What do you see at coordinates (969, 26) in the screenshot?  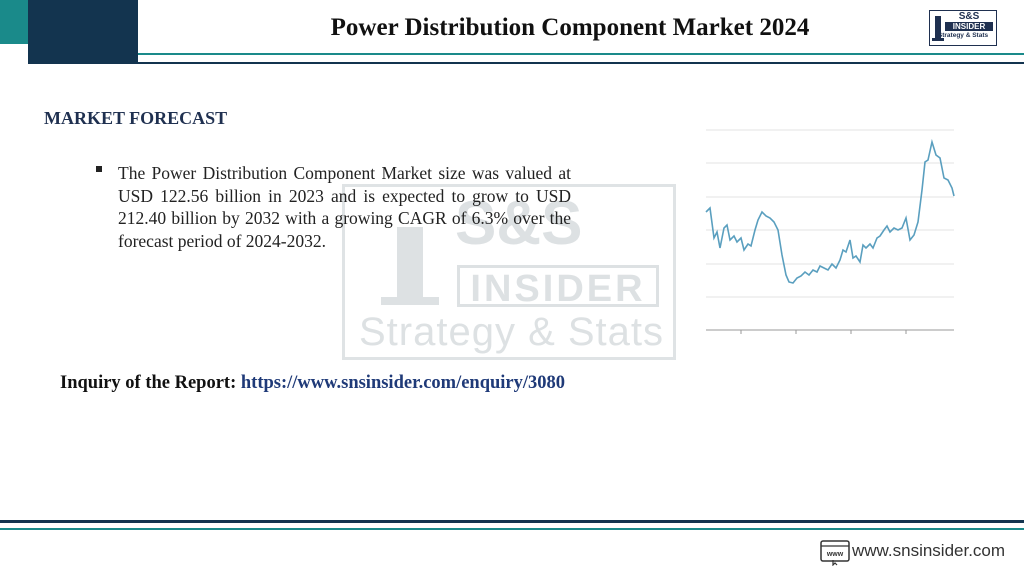 I see `logo-text: INSIDER` at bounding box center [969, 26].